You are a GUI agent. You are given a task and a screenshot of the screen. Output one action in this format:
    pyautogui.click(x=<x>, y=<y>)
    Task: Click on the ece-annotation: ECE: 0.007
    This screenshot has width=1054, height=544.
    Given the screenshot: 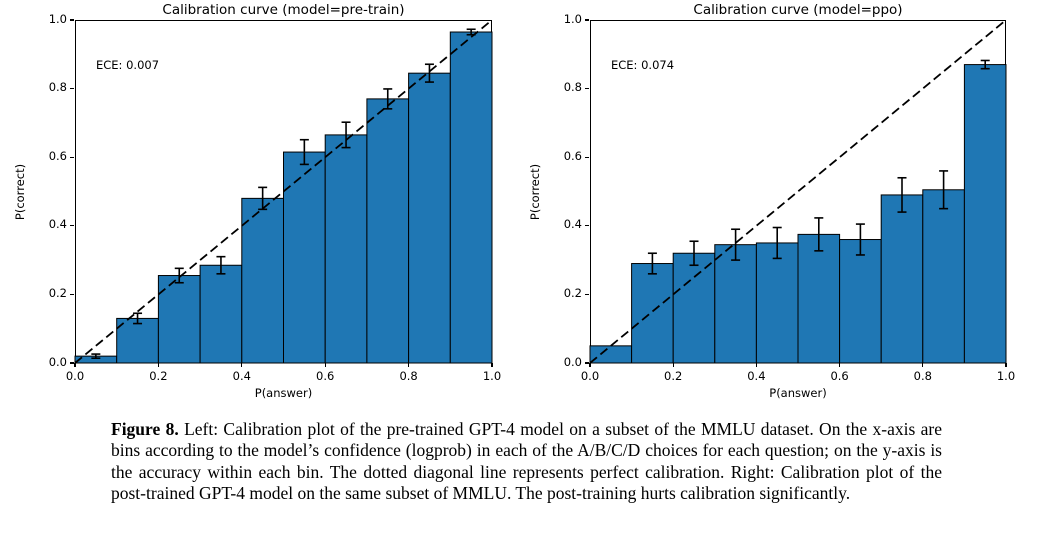 What is the action you would take?
    pyautogui.click(x=128, y=65)
    